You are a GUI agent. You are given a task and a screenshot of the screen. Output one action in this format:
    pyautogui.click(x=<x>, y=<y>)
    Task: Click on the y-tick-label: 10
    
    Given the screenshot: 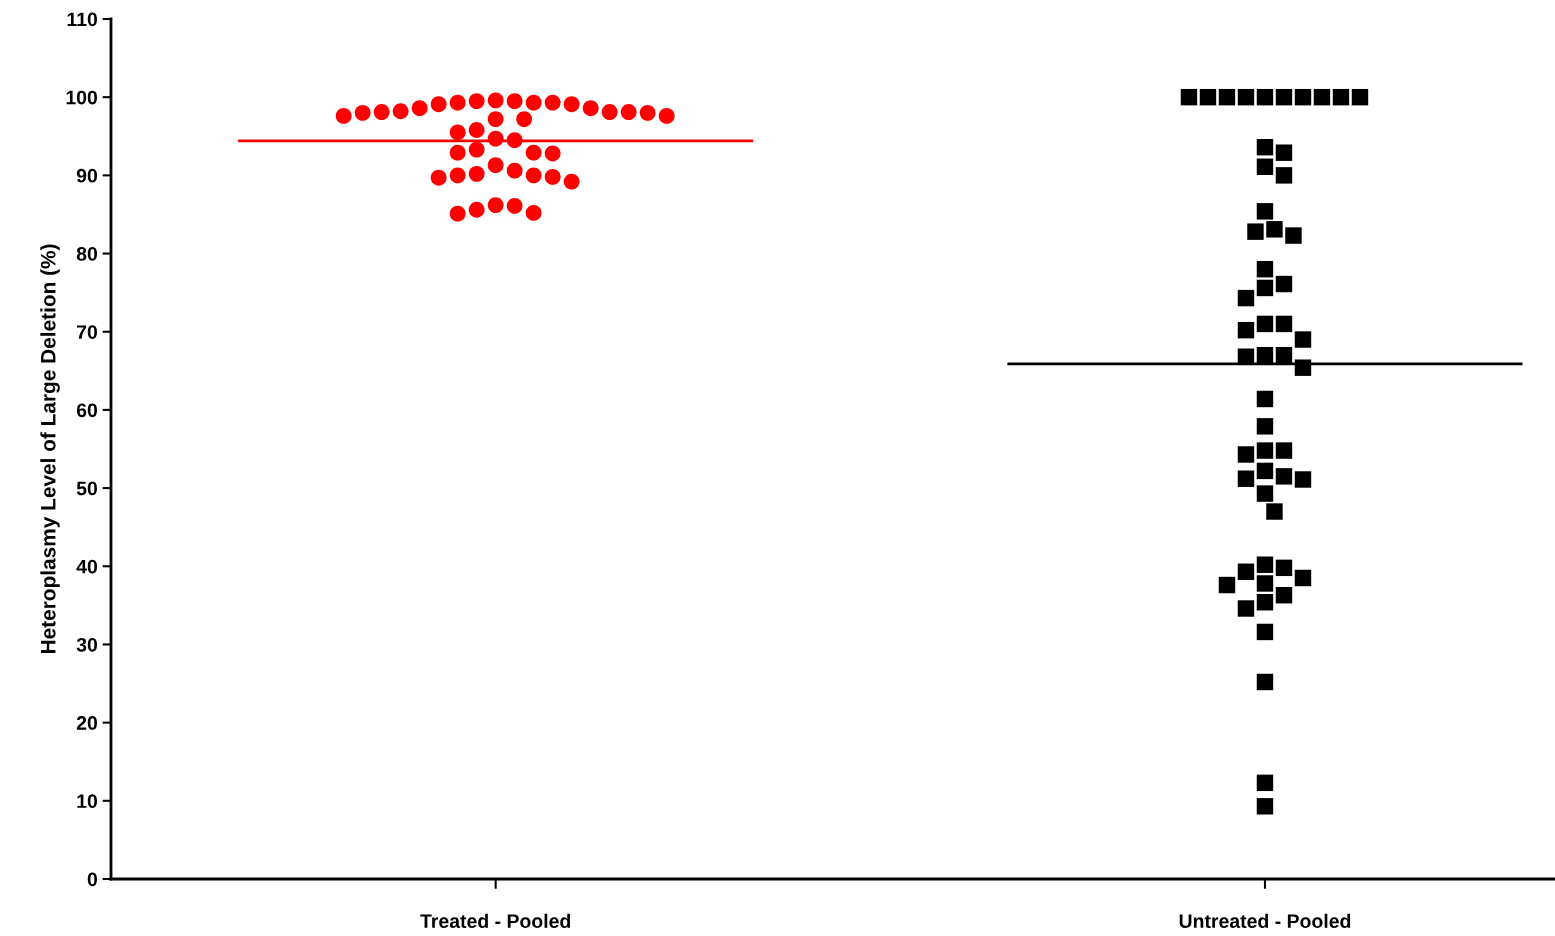 What is the action you would take?
    pyautogui.click(x=87, y=801)
    